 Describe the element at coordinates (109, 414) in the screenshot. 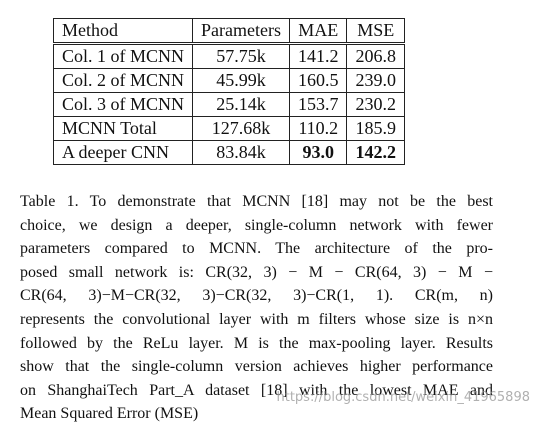

I see `caption-line: Mean Squared Error (MSE)` at that location.